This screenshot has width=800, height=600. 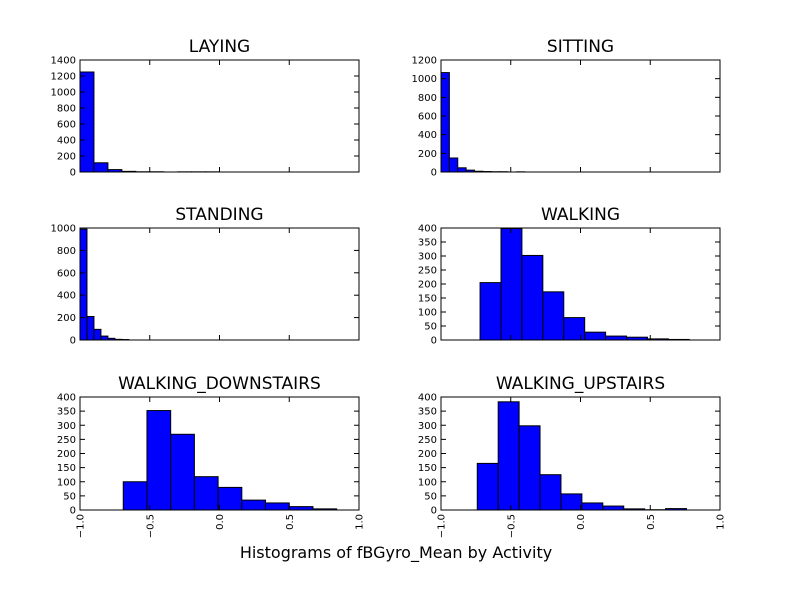 I want to click on panel-standing: STANDING 0 200 400 600 800 1000, so click(x=205, y=276).